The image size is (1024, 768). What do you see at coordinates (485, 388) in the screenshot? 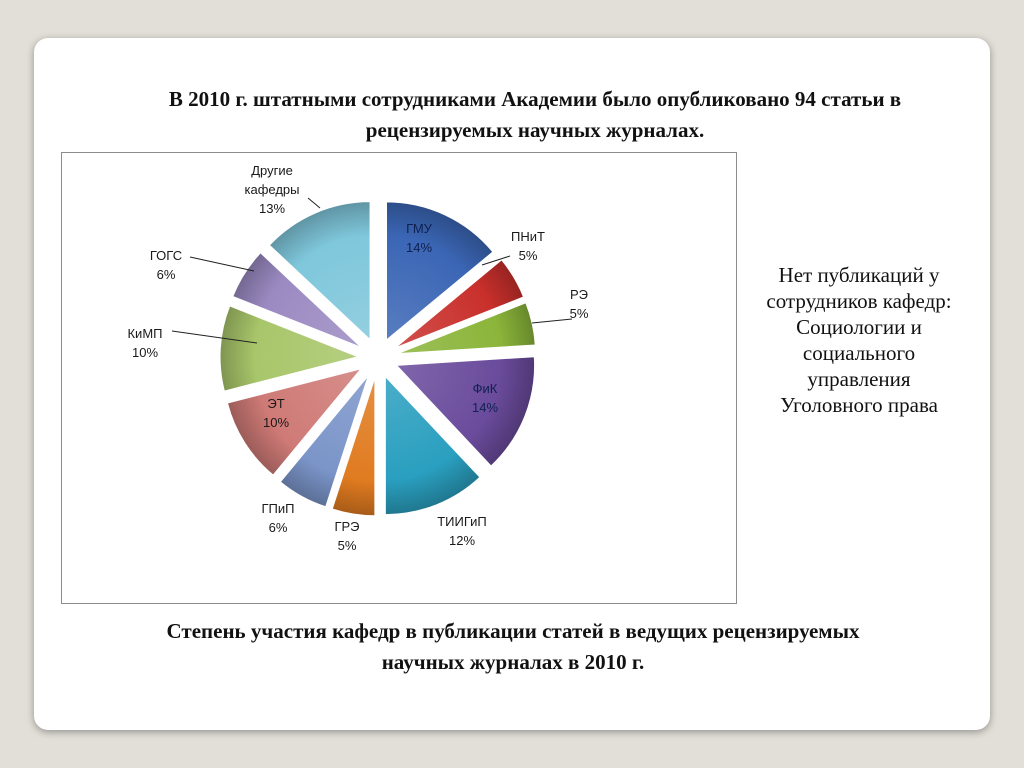
I see `slice-label-4: ФиК` at bounding box center [485, 388].